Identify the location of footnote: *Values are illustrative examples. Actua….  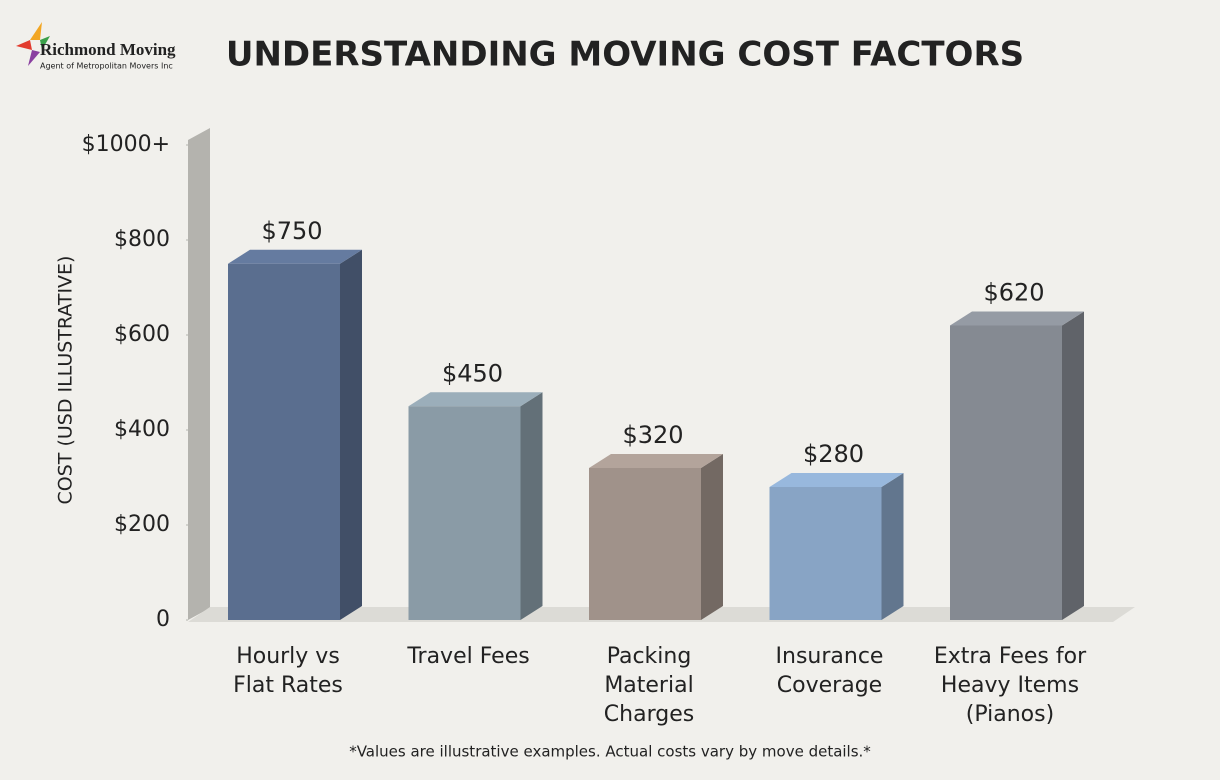
(610, 752).